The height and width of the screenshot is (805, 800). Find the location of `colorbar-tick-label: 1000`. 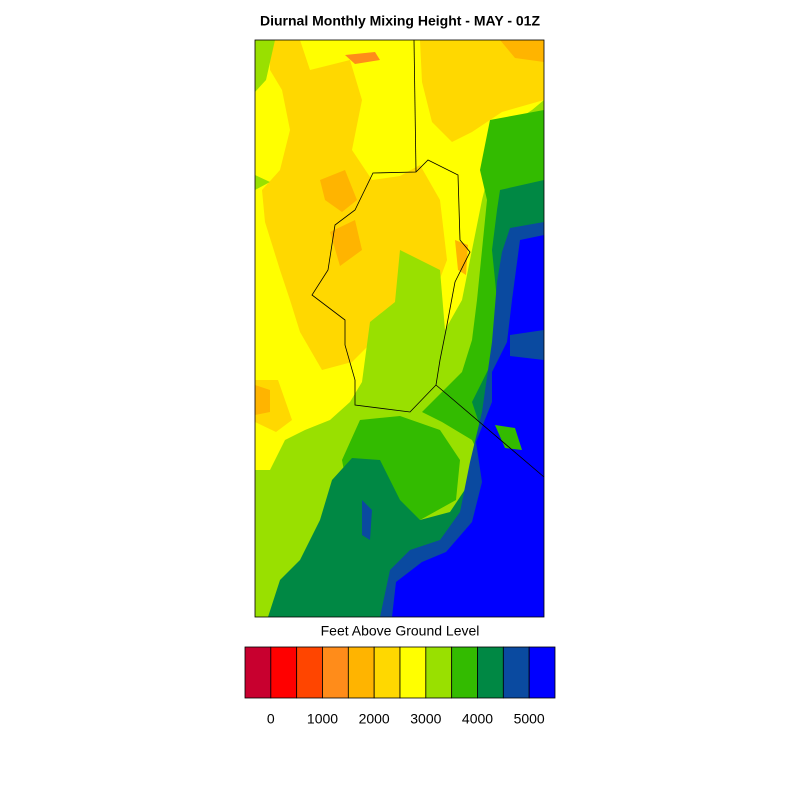

colorbar-tick-label: 1000 is located at coordinates (322, 719).